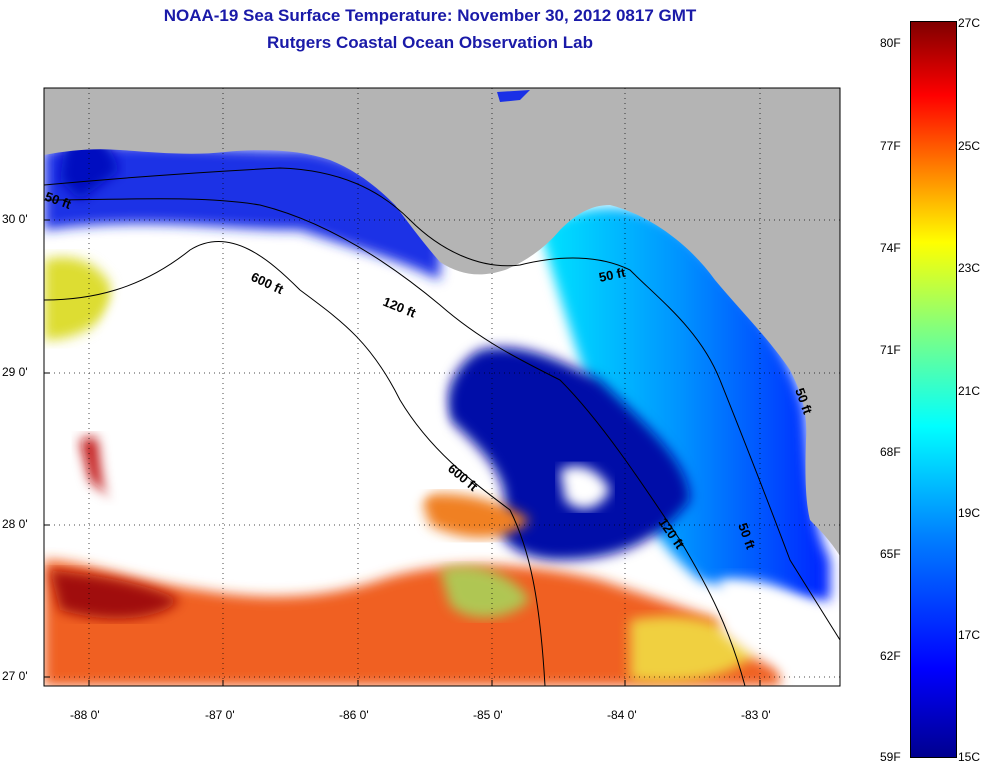 The width and height of the screenshot is (992, 770). Describe the element at coordinates (890, 656) in the screenshot. I see `colorbar-f-label: 62F` at that location.